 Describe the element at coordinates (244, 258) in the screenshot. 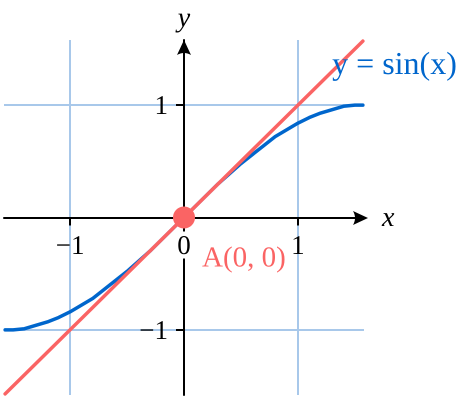

I see `series-label: A(0, 0)` at that location.